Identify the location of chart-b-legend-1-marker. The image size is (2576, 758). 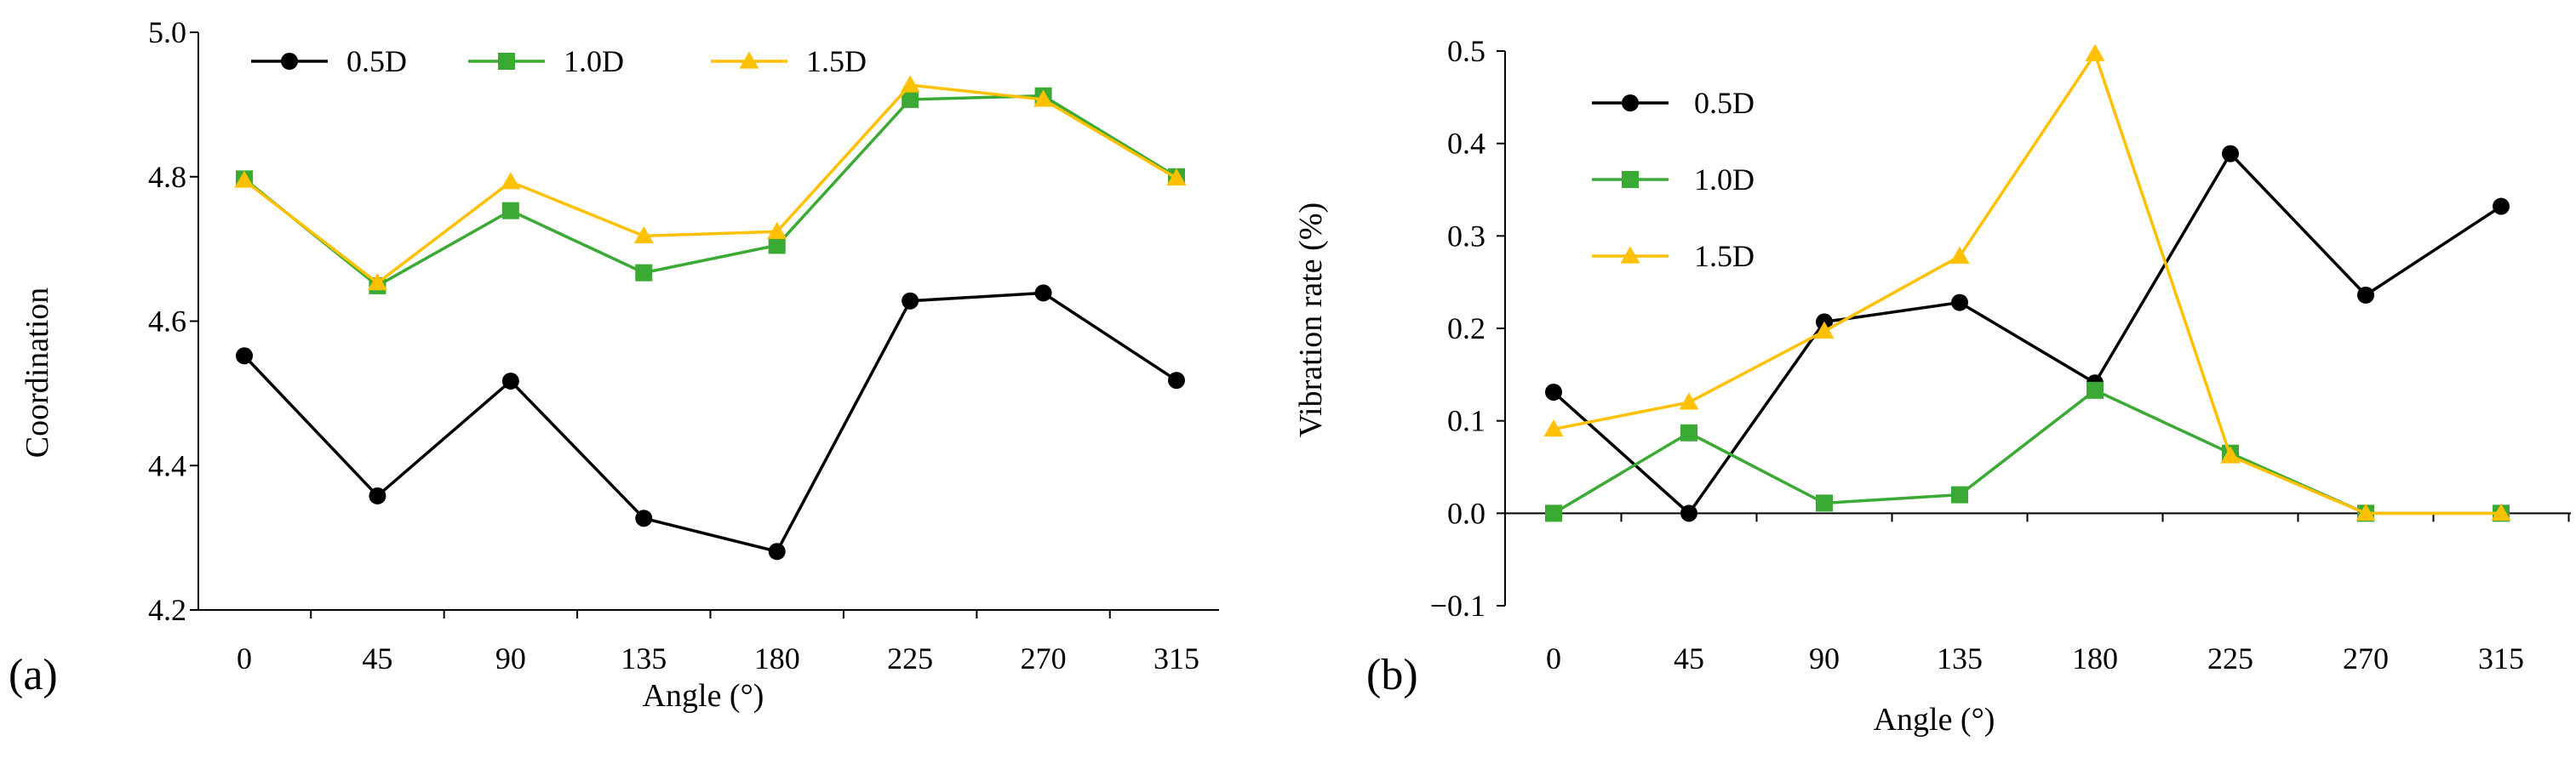
(1630, 179).